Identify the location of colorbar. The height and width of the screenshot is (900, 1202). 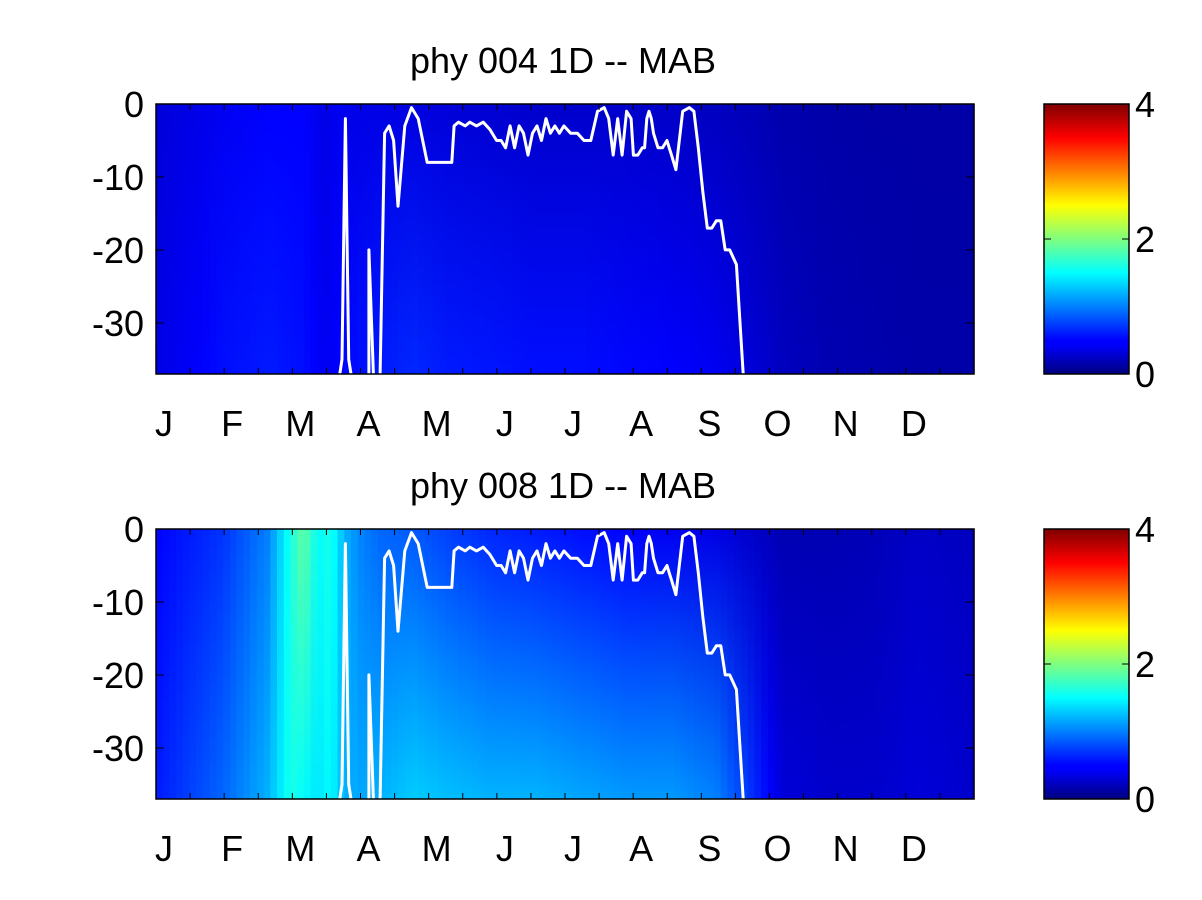
(1086, 239).